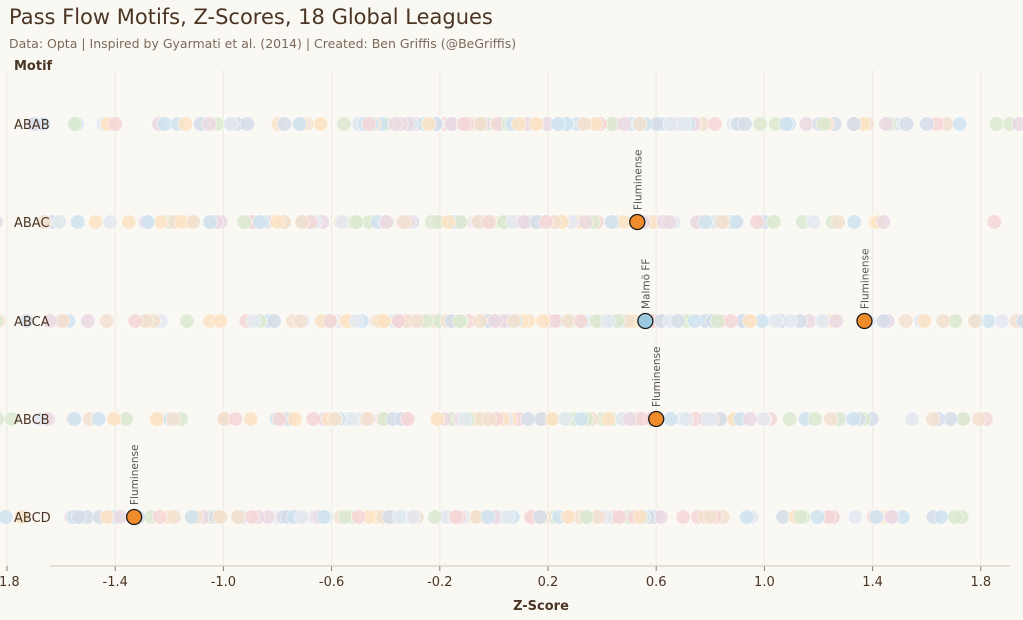 The image size is (1023, 620). I want to click on malmo-point, so click(645, 321).